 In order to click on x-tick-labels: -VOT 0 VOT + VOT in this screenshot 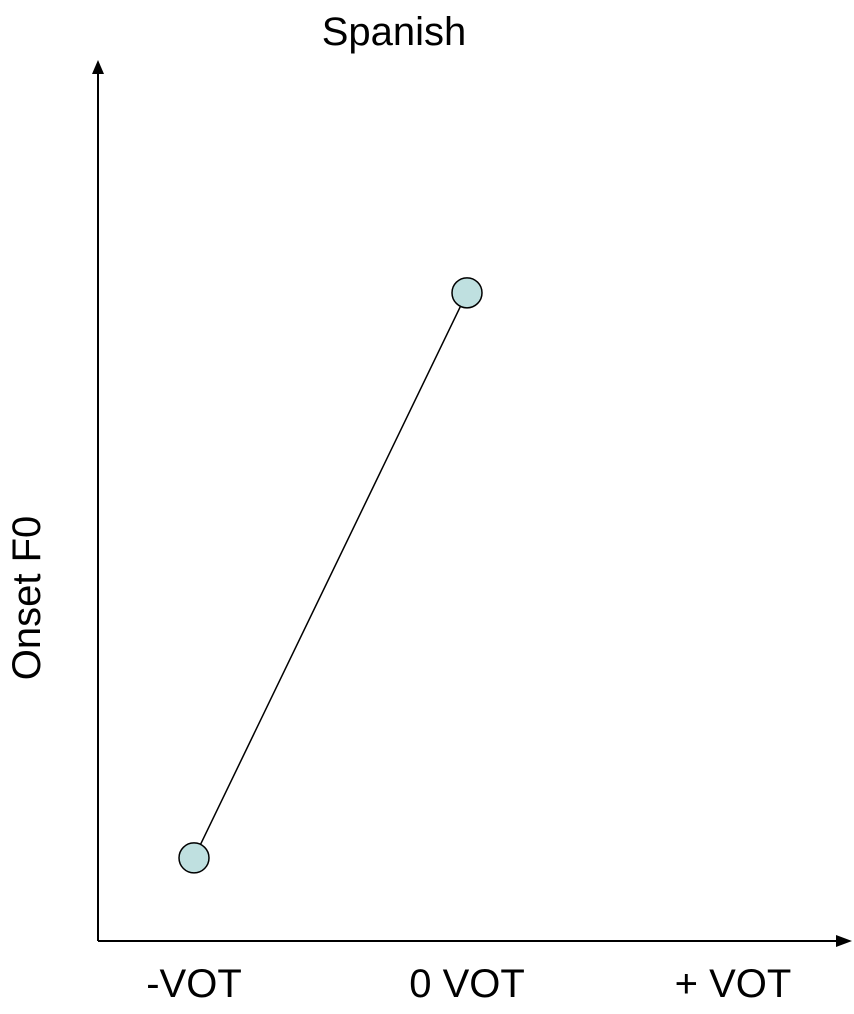, I will do `click(468, 984)`.